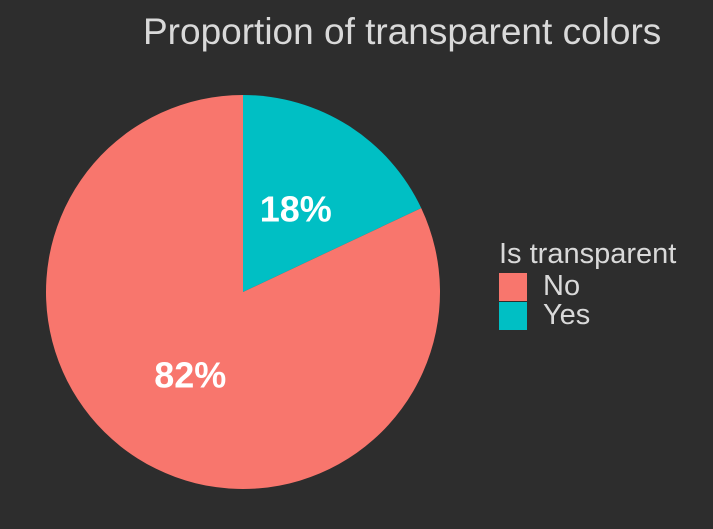  Describe the element at coordinates (562, 286) in the screenshot. I see `legend-label-no: No` at that location.